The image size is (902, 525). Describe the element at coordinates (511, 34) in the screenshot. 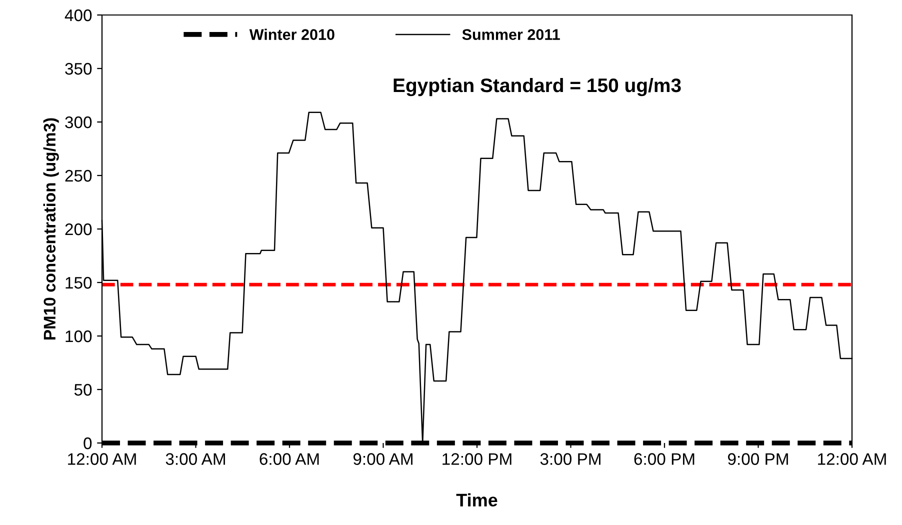

I see `legend-label: Summer 2011` at that location.